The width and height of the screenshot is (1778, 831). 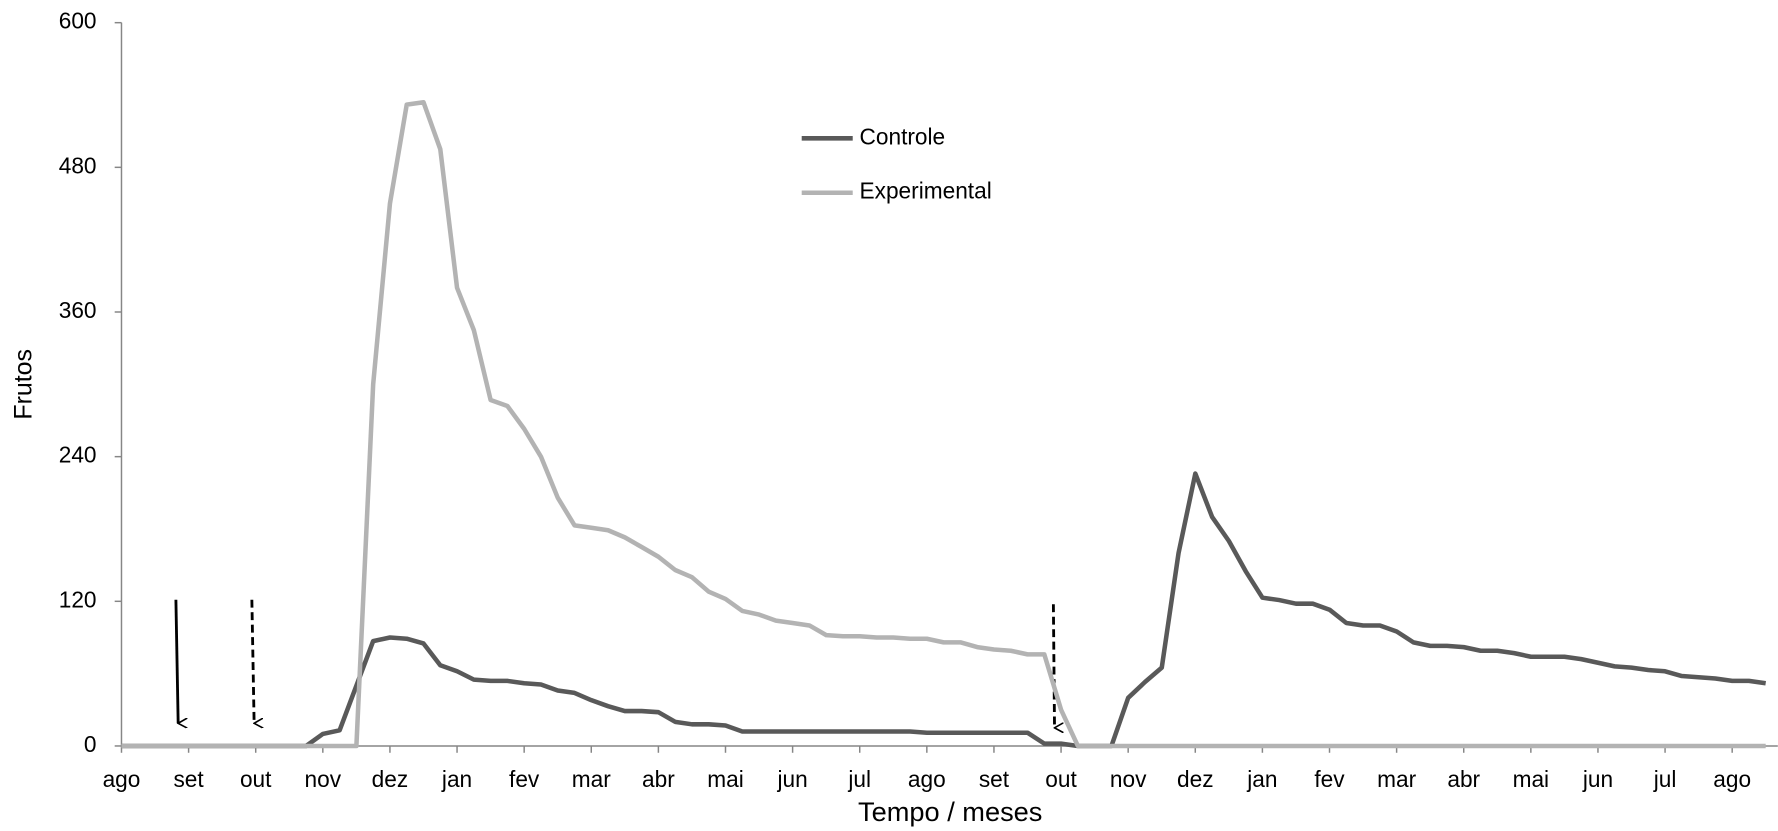 What do you see at coordinates (78, 310) in the screenshot?
I see `y-tick-label: 360` at bounding box center [78, 310].